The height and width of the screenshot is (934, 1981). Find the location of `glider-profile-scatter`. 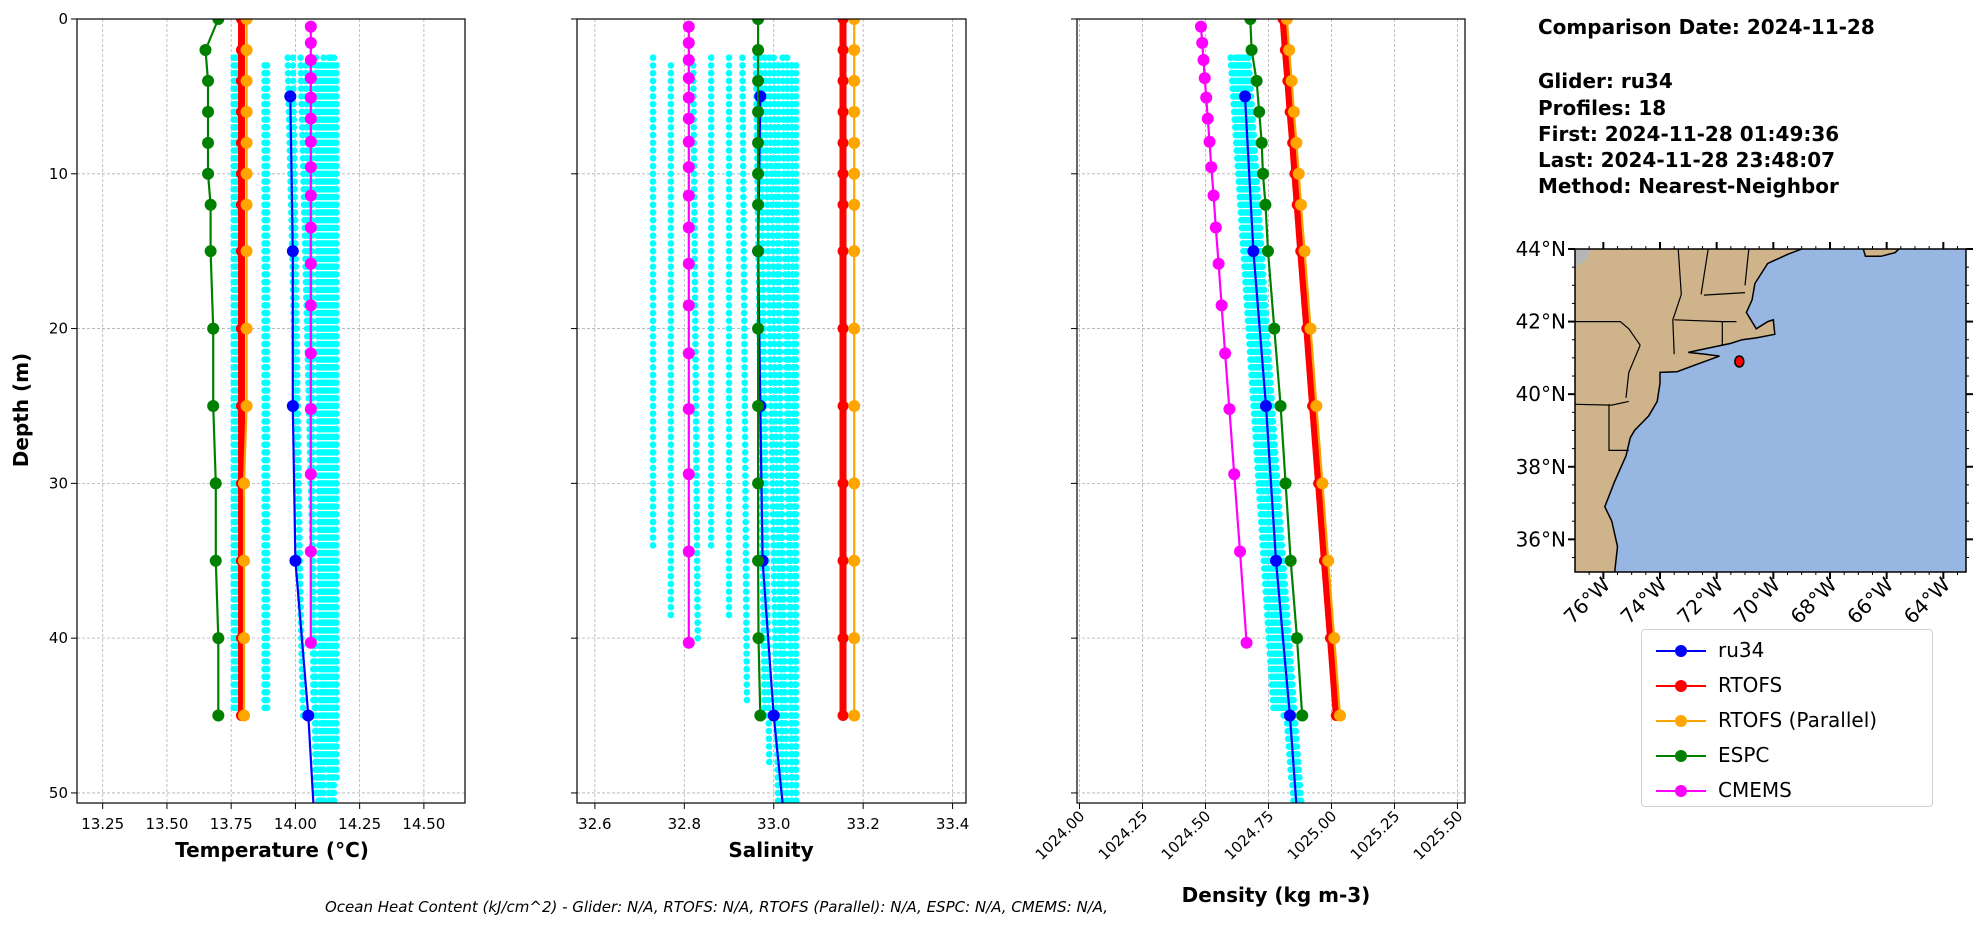

glider-profile-scatter is located at coordinates (330, 428).